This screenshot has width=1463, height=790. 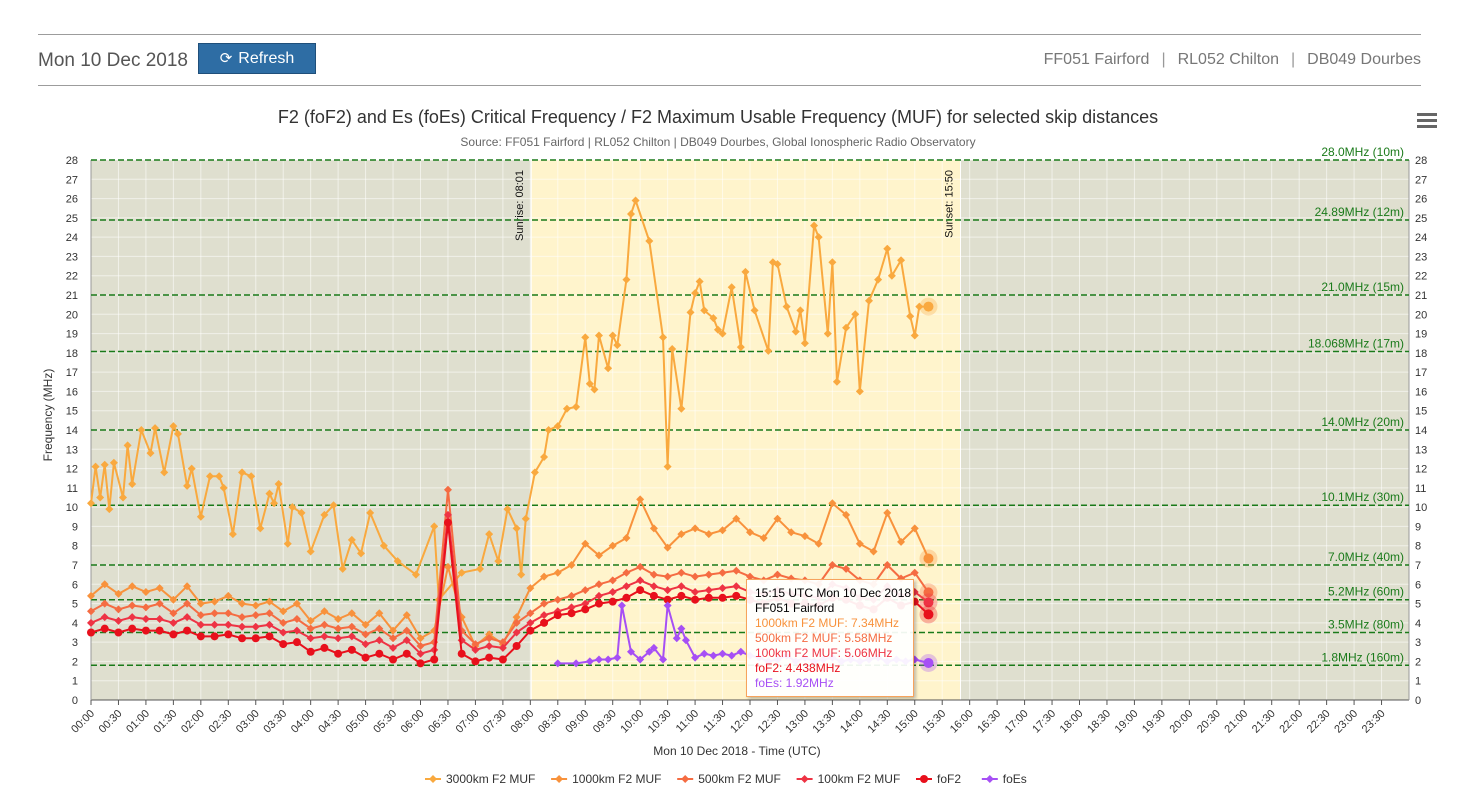 I want to click on y-tick-label: 24, so click(x=72, y=238).